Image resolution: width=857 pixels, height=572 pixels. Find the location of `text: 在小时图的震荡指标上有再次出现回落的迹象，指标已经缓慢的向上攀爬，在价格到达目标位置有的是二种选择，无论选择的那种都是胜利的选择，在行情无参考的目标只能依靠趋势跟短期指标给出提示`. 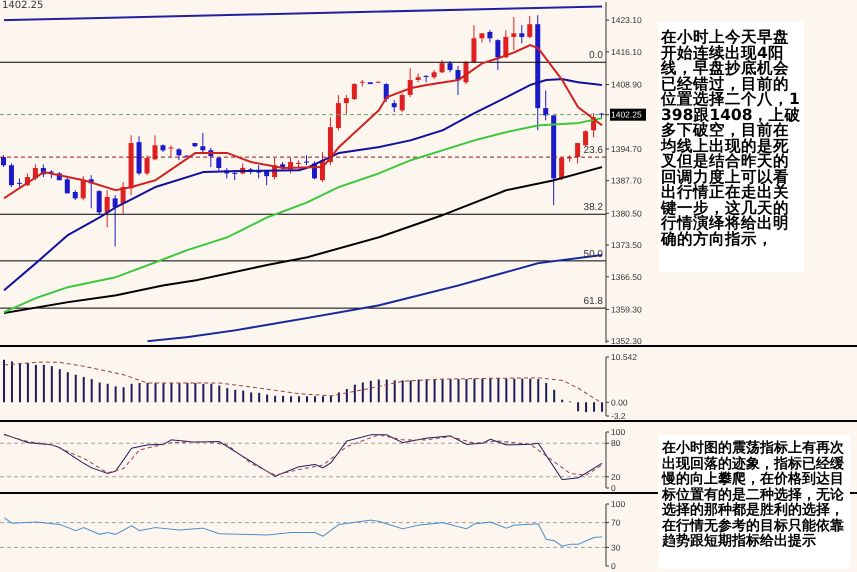

text: 在小时图的震荡指标上有再次出现回落的迹象，指标已经缓慢的向上攀爬，在价格到达目标位置有的是二种选择，无论选择的那种都是胜利的选择，在行情无参考的目标只能依靠趋势跟短期指标给出提示 is located at coordinates (754, 502).